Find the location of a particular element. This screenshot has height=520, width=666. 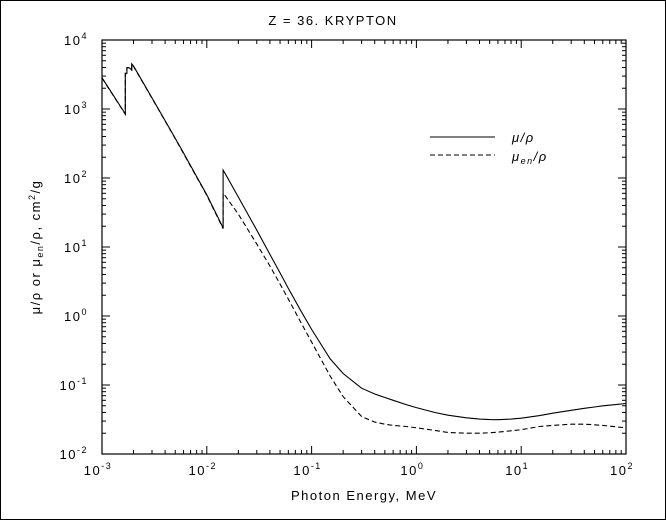

tick-exponent: 3 is located at coordinates (84, 105).